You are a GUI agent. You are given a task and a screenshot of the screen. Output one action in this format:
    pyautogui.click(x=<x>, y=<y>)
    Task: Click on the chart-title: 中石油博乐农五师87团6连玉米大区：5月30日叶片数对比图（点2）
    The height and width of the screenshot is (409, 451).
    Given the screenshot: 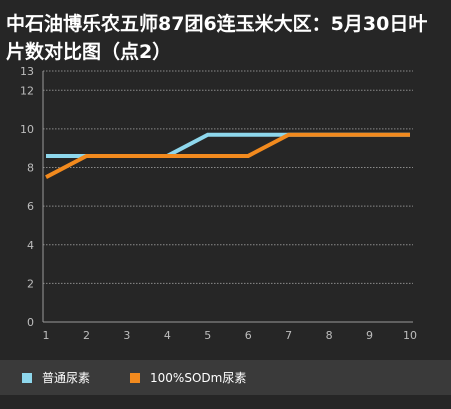 What is the action you would take?
    pyautogui.click(x=217, y=38)
    